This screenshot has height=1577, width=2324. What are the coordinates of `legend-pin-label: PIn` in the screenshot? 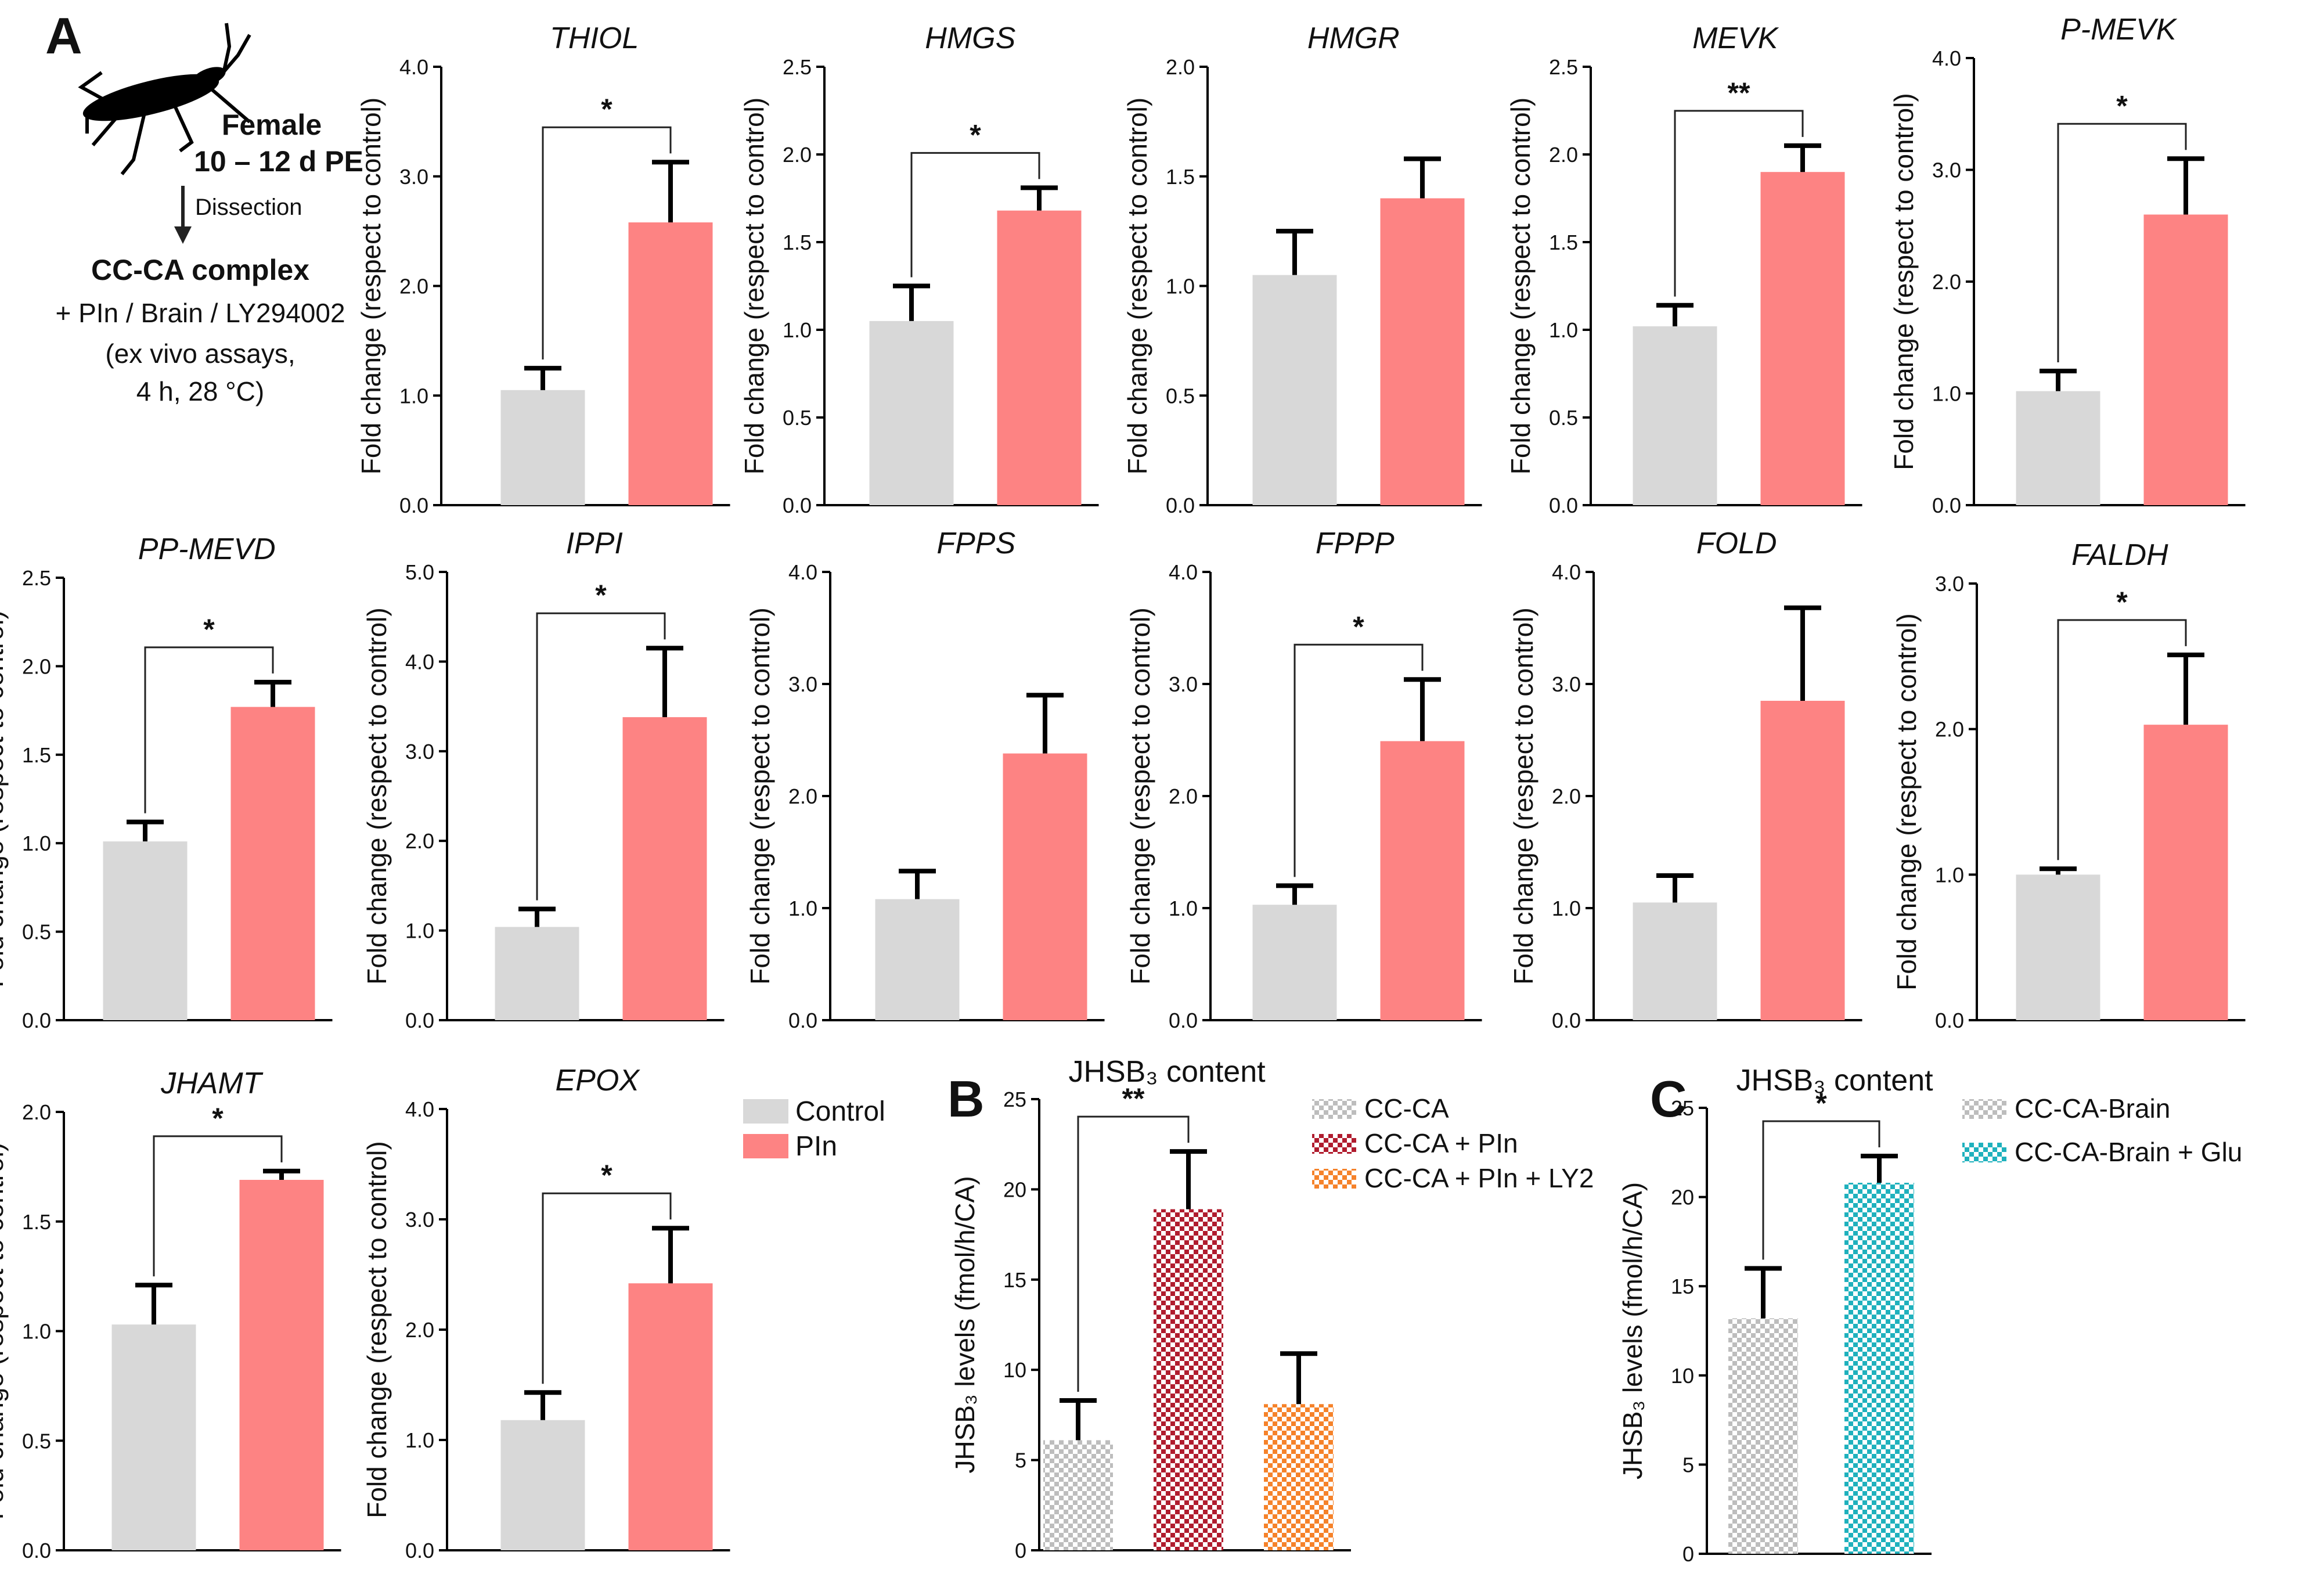 It's located at (816, 1146).